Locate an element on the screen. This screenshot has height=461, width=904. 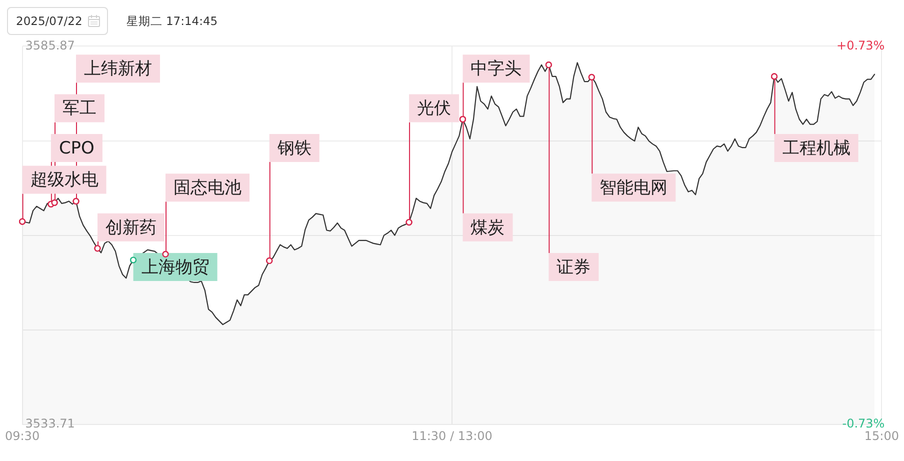
data-label: 军工 is located at coordinates (79, 108).